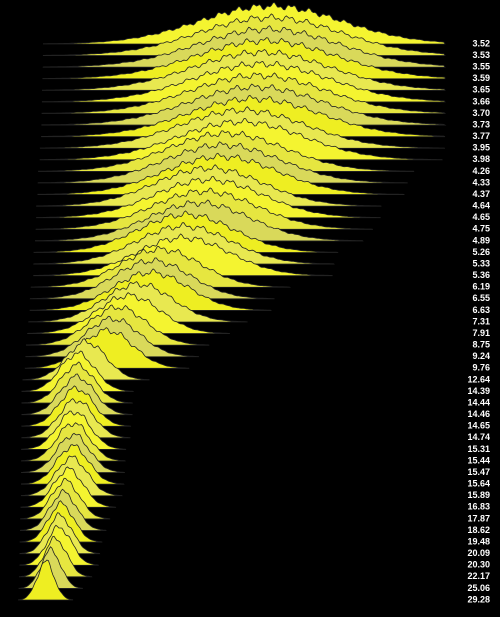 The height and width of the screenshot is (617, 500). Describe the element at coordinates (478, 588) in the screenshot. I see `row-label: 25.06` at that location.